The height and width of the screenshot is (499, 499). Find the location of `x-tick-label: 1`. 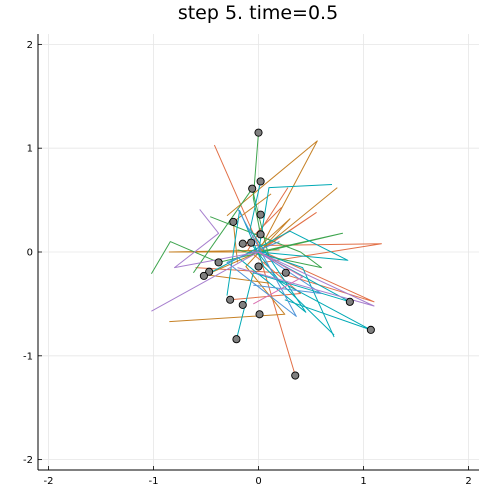

x-tick-label: 1 is located at coordinates (363, 481).